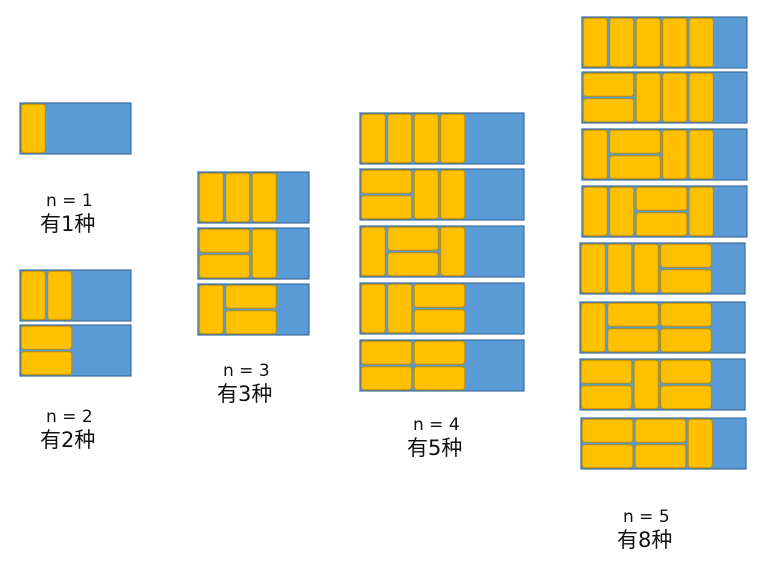  What do you see at coordinates (435, 447) in the screenshot?
I see `count-label: 有5种` at bounding box center [435, 447].